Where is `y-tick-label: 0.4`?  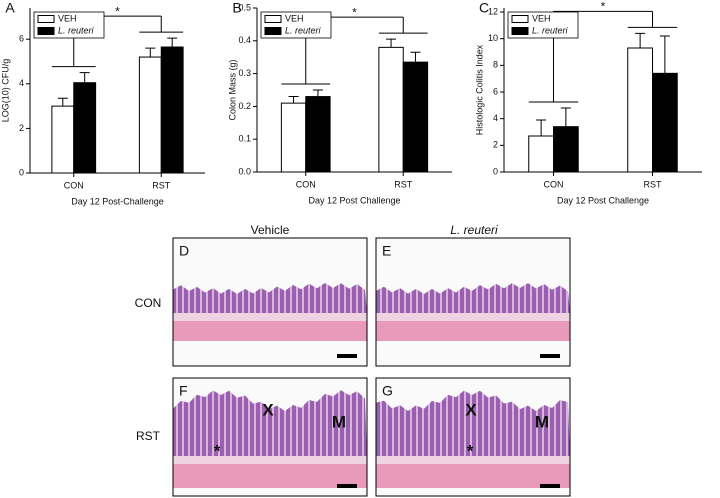 y-tick-label: 0.4 is located at coordinates (244, 40).